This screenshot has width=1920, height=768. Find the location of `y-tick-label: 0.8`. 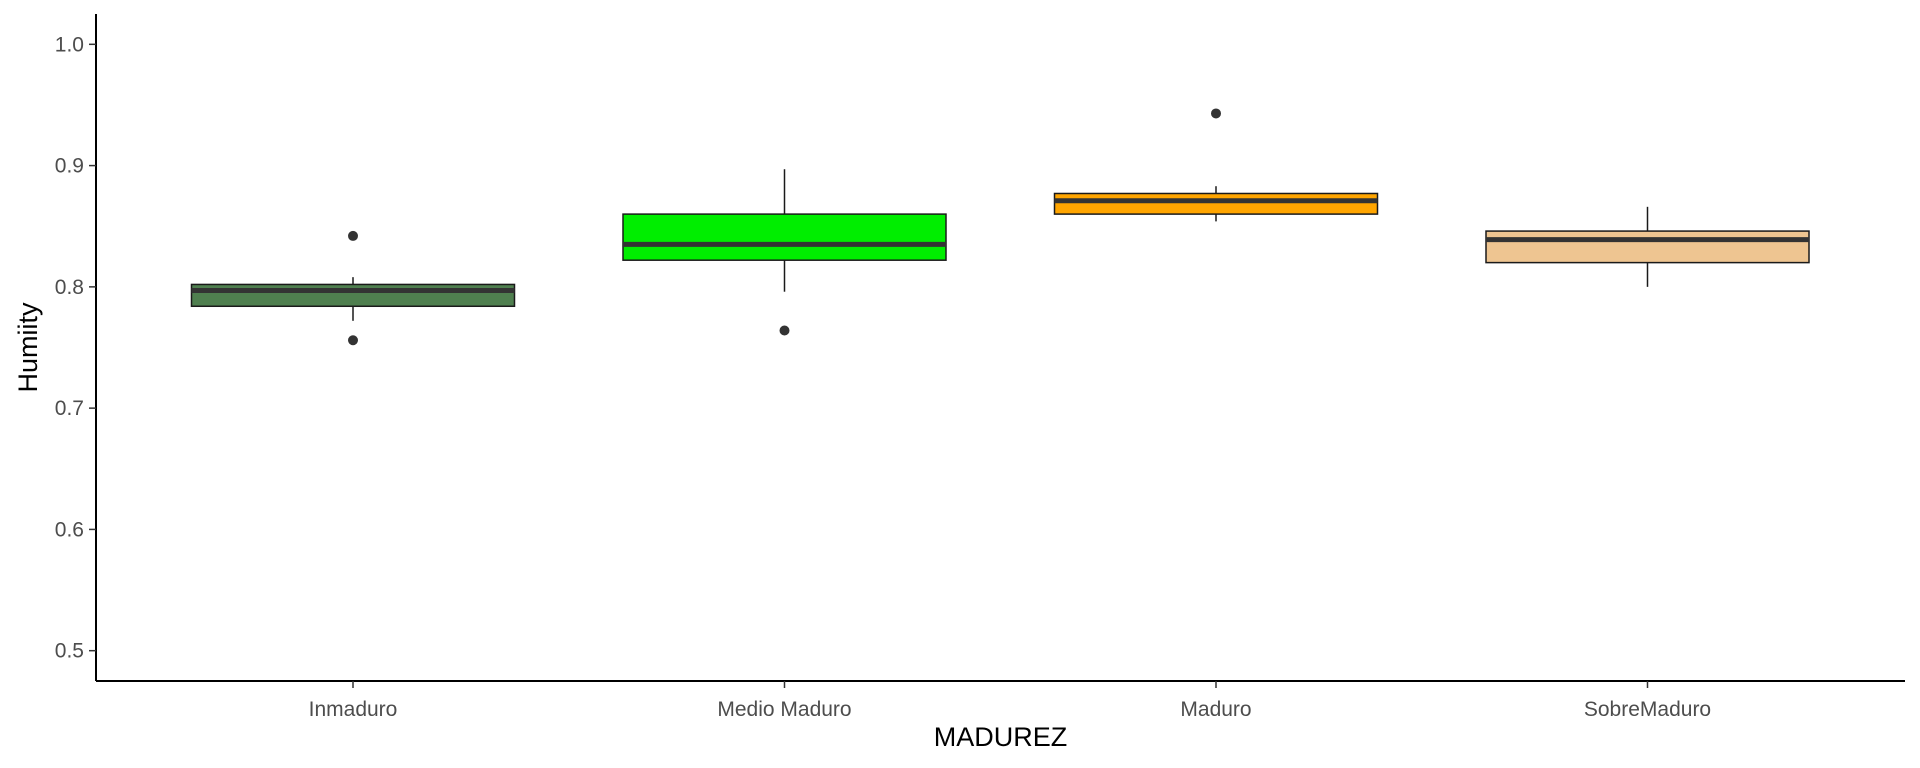

y-tick-label: 0.8 is located at coordinates (69, 287).